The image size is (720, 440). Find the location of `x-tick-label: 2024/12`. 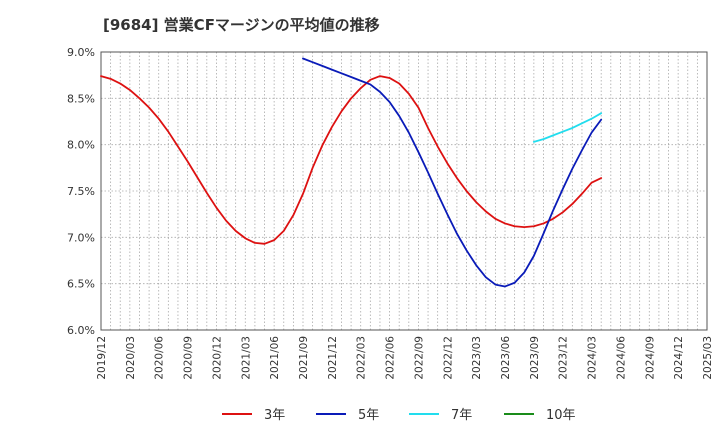

x-tick-label: 2024/12 is located at coordinates (679, 358).